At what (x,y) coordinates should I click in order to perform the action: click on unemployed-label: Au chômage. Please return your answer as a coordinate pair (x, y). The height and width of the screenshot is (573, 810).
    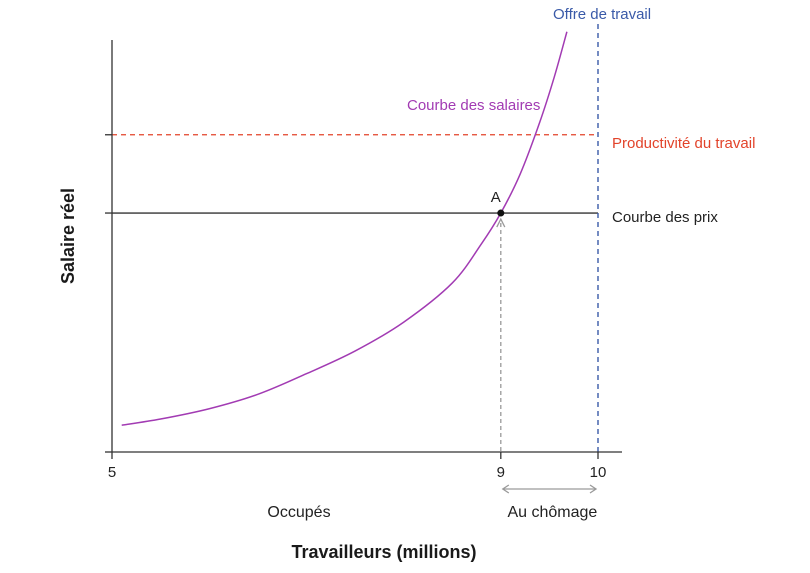
    Looking at the image, I should click on (552, 512).